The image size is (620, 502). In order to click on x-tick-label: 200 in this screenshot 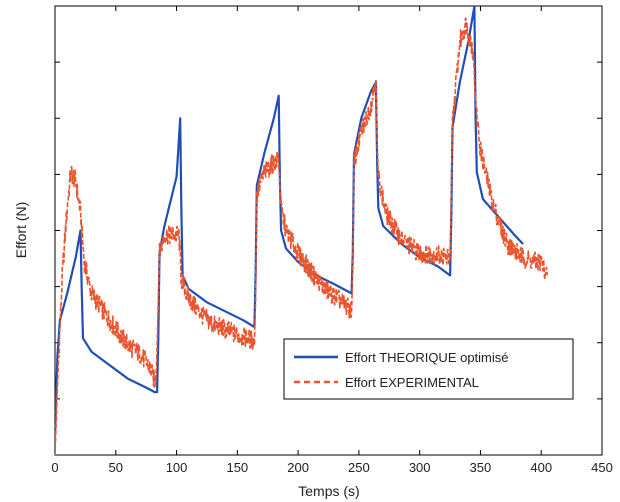, I will do `click(298, 467)`.